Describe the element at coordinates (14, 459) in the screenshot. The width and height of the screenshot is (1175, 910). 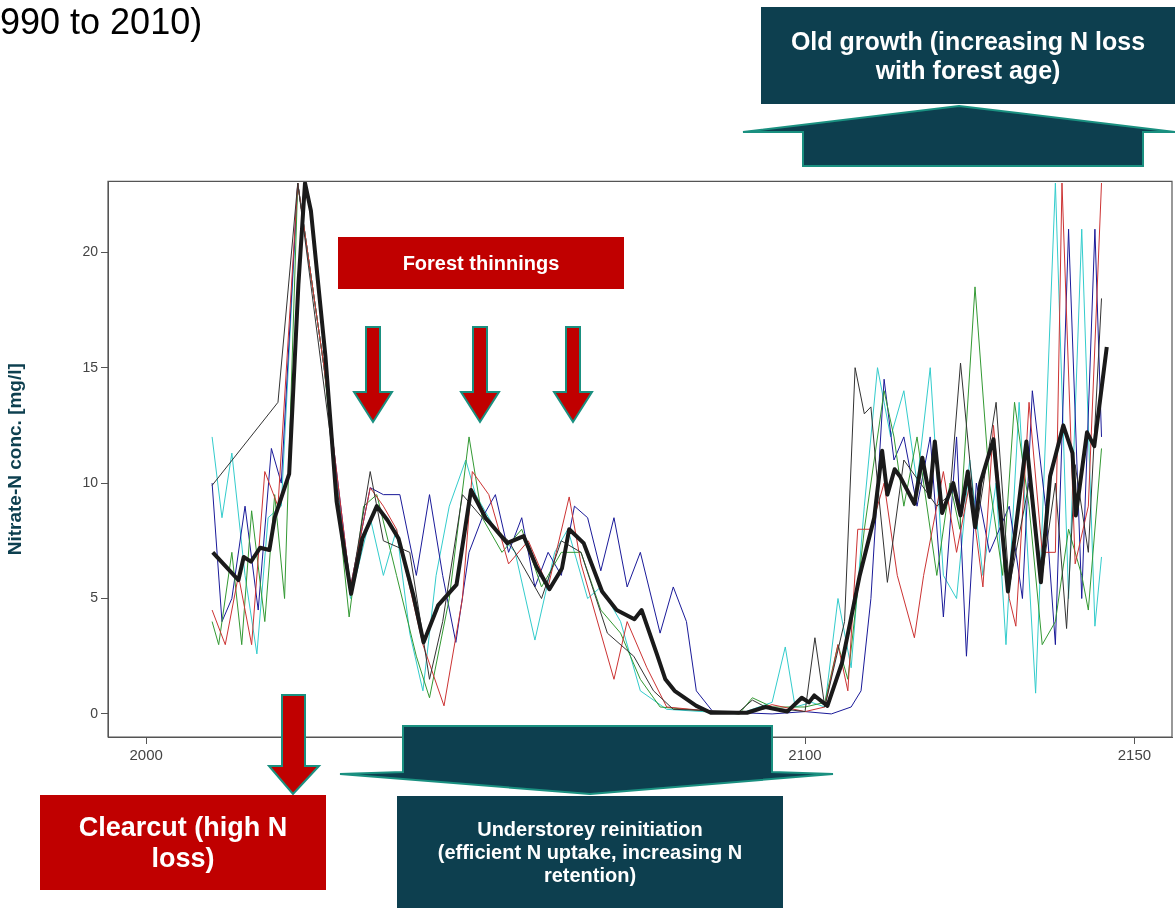
I see `y-axis-title: Nitrate-N conc. [mg/l]` at that location.